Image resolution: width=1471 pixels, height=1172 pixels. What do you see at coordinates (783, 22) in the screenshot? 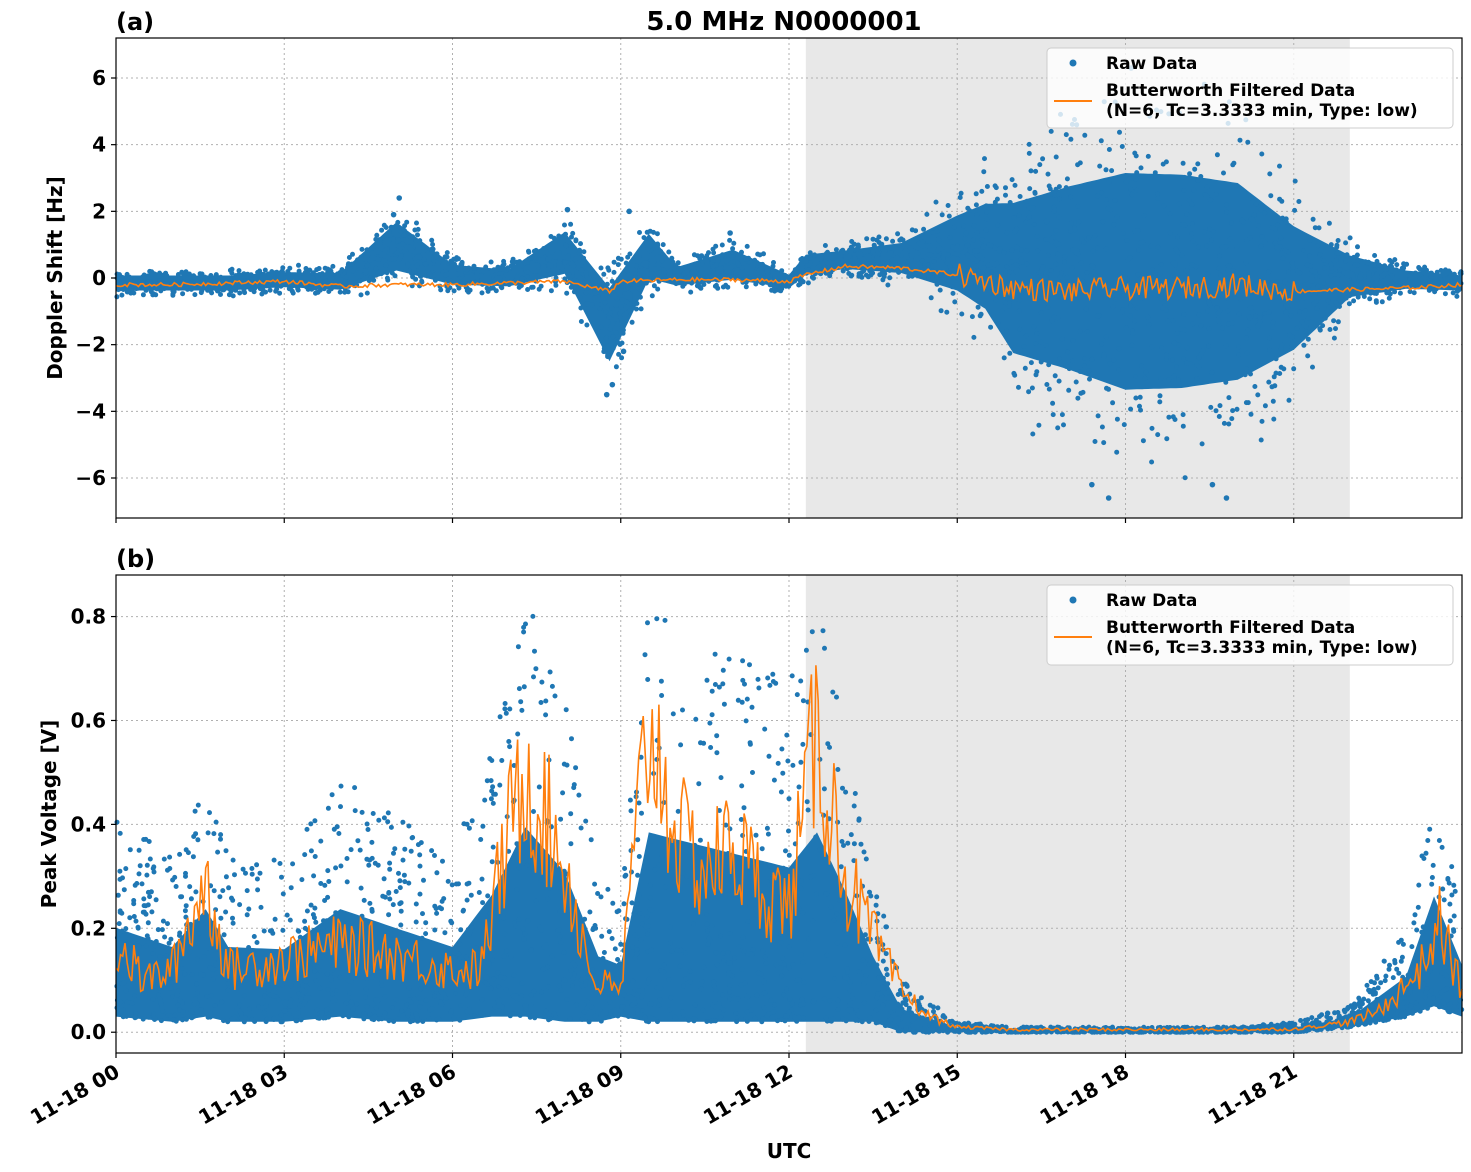
I see `figure-title: 5.0 MHz N0000001` at bounding box center [783, 22].